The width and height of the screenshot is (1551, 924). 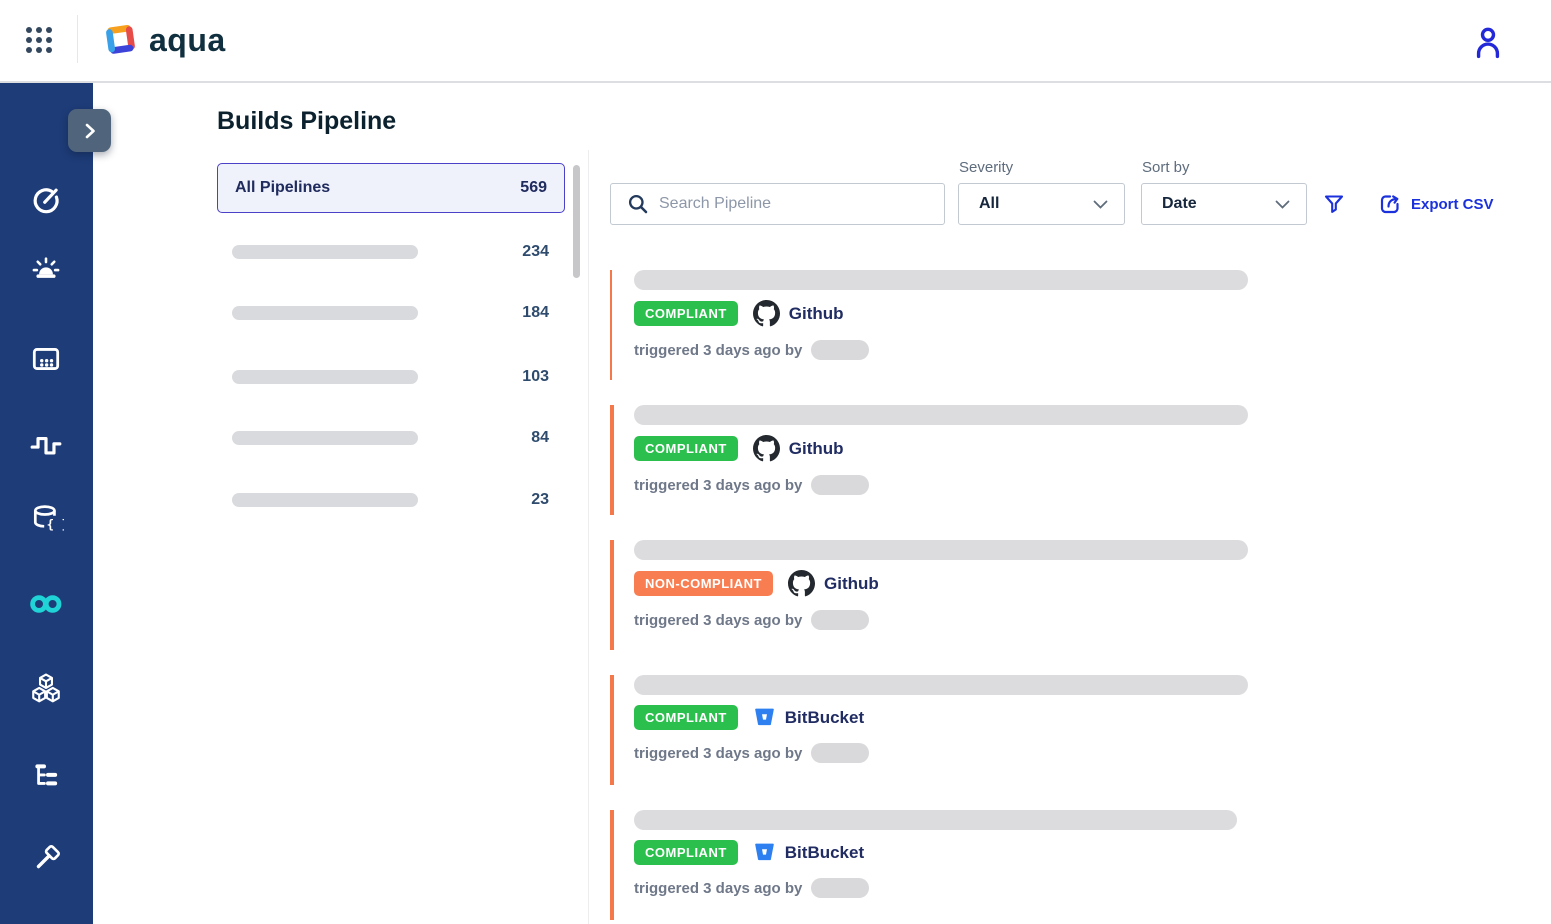 I want to click on export-icon, so click(x=1389, y=204).